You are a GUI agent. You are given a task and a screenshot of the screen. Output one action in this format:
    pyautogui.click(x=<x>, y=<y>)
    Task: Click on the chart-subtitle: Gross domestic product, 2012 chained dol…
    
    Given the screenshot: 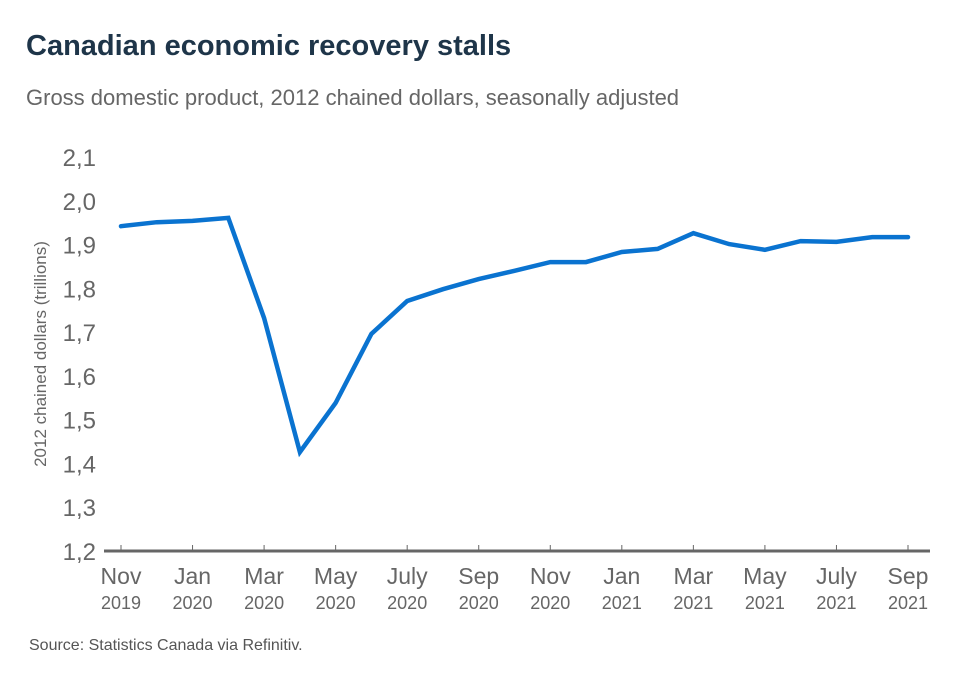 What is the action you would take?
    pyautogui.click(x=353, y=97)
    